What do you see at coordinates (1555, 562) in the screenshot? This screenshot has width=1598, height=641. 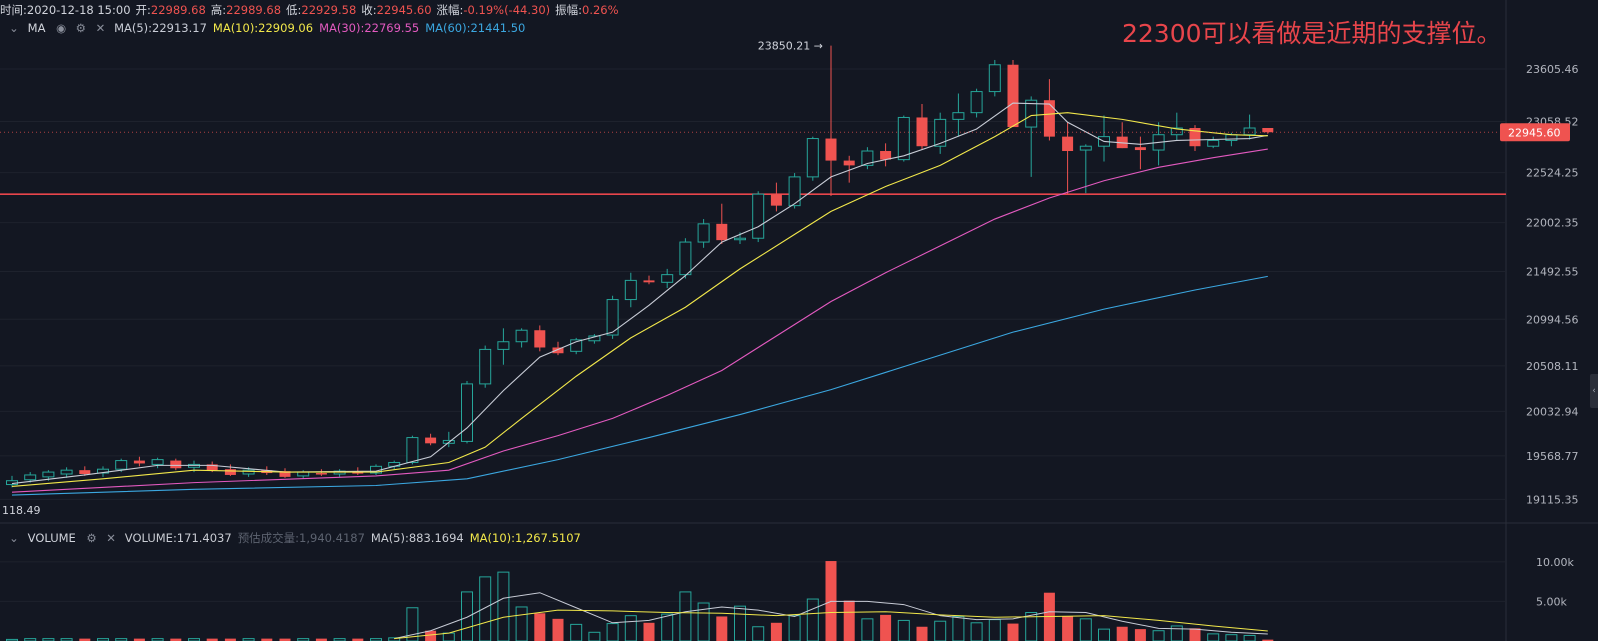 I see `volume-tick-label: 10.00k` at bounding box center [1555, 562].